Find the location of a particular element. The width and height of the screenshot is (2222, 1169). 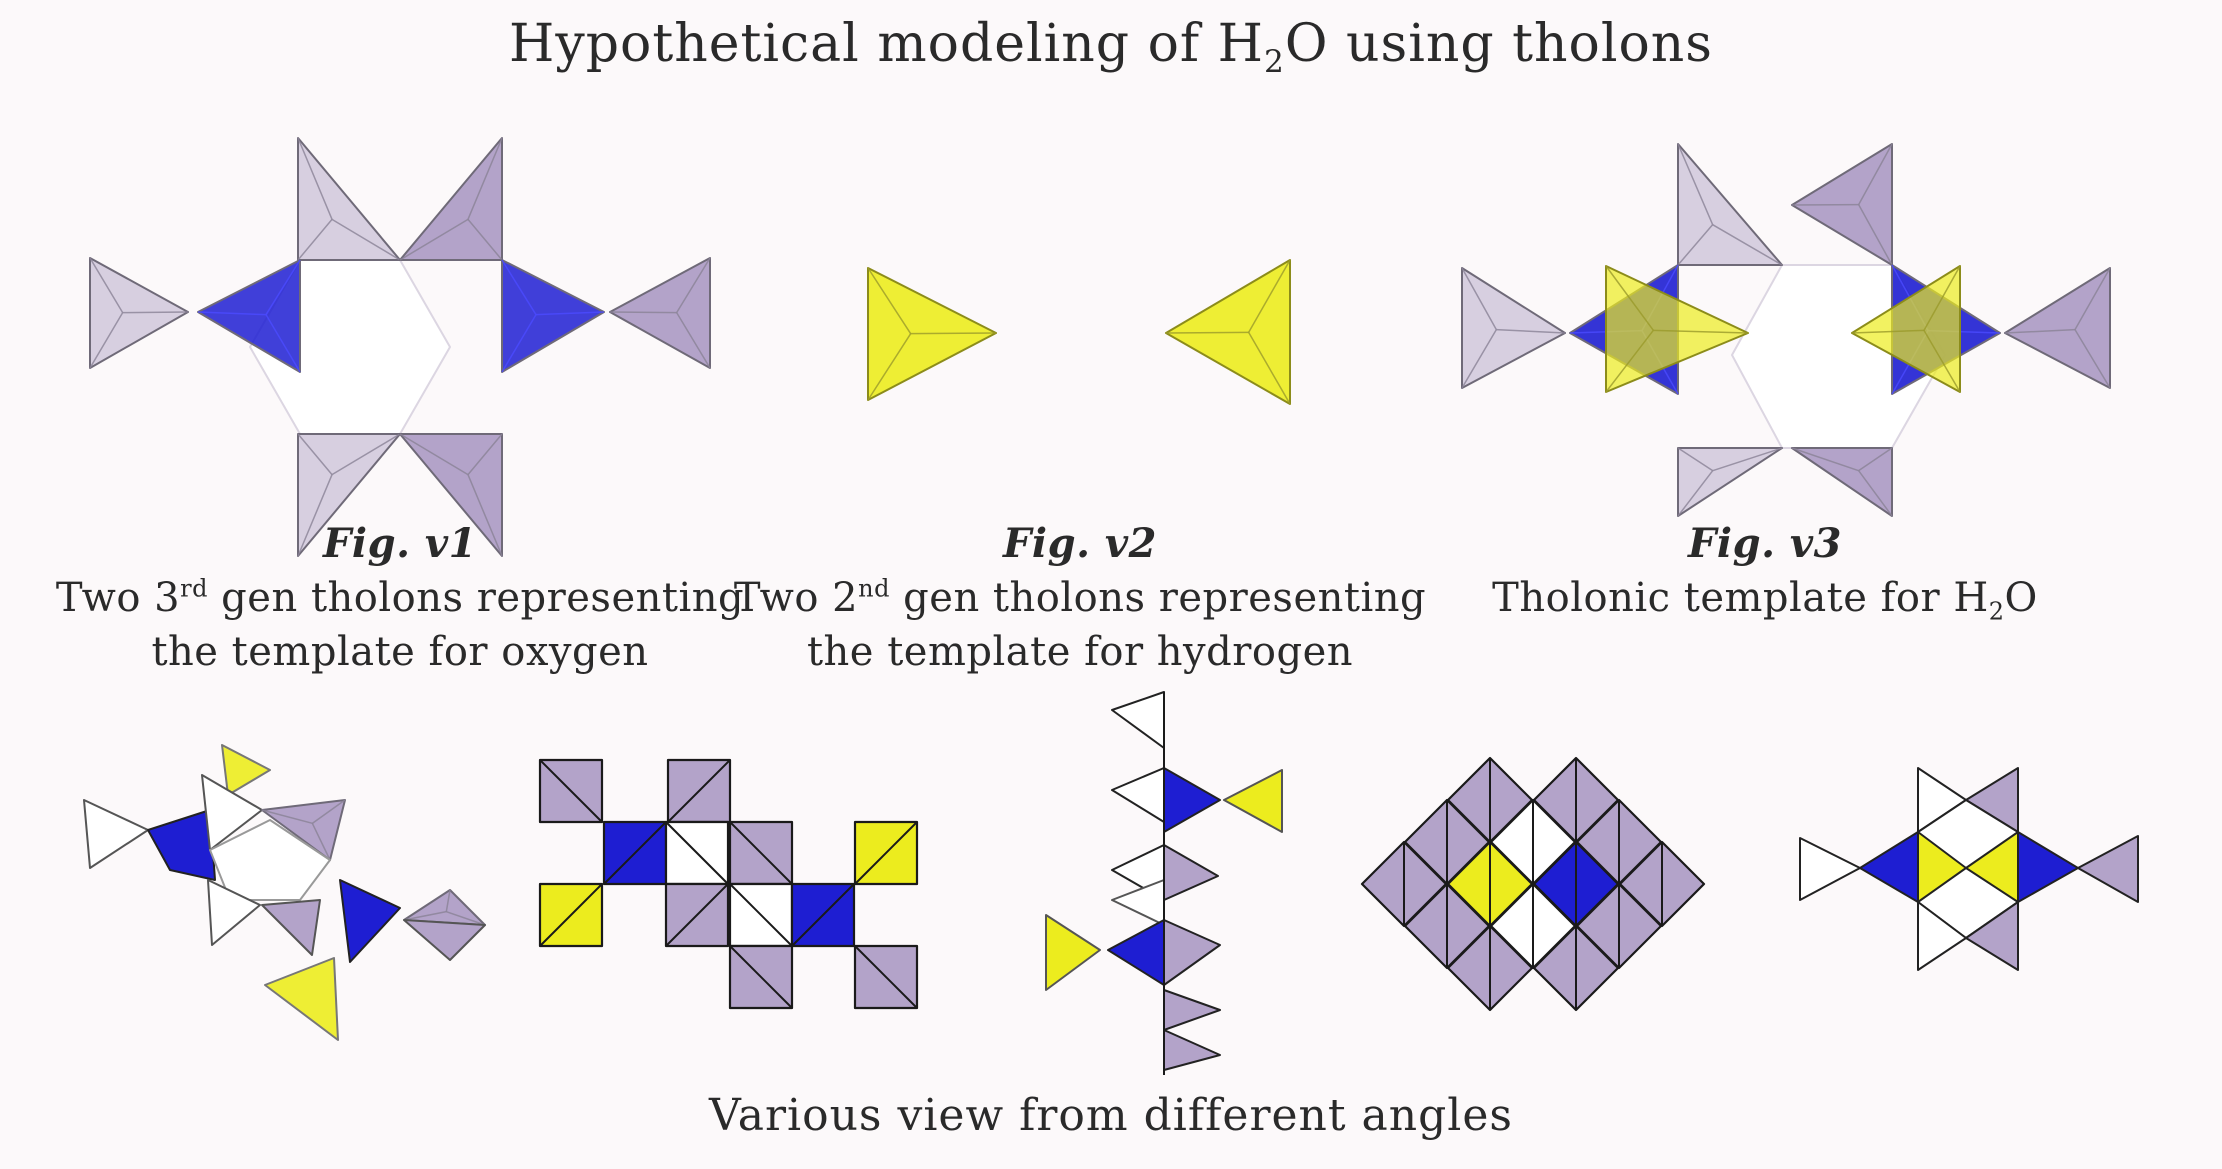

tetra-lavender-bottom is located at coordinates (291, 927).